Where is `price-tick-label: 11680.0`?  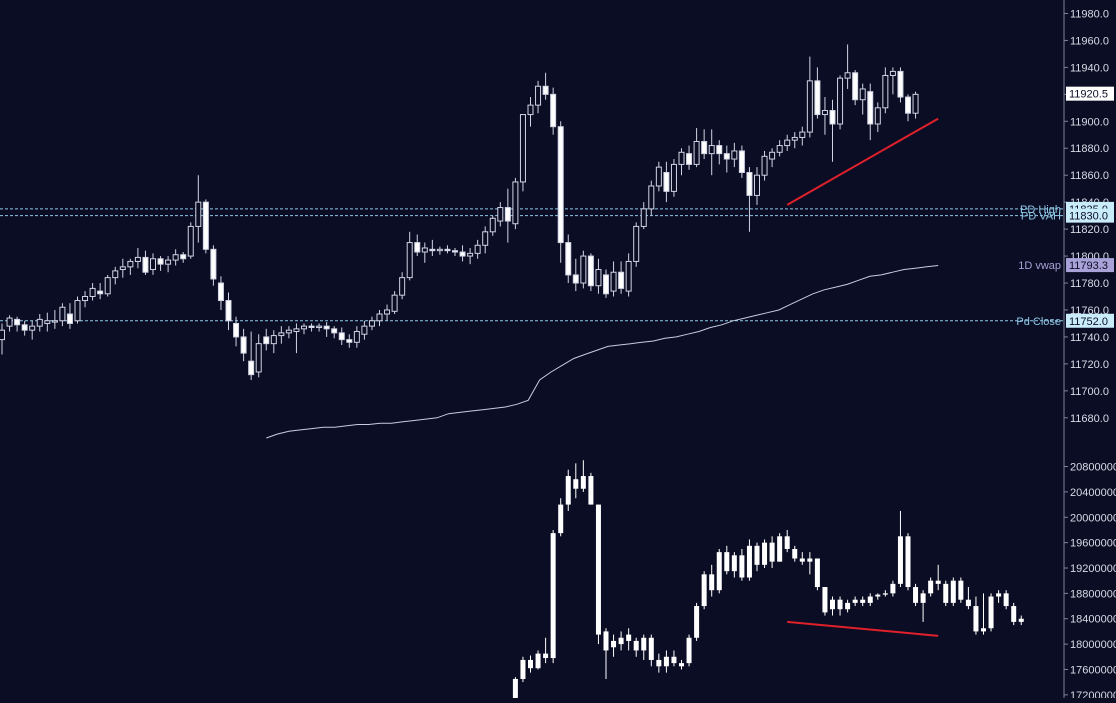 price-tick-label: 11680.0 is located at coordinates (1089, 419).